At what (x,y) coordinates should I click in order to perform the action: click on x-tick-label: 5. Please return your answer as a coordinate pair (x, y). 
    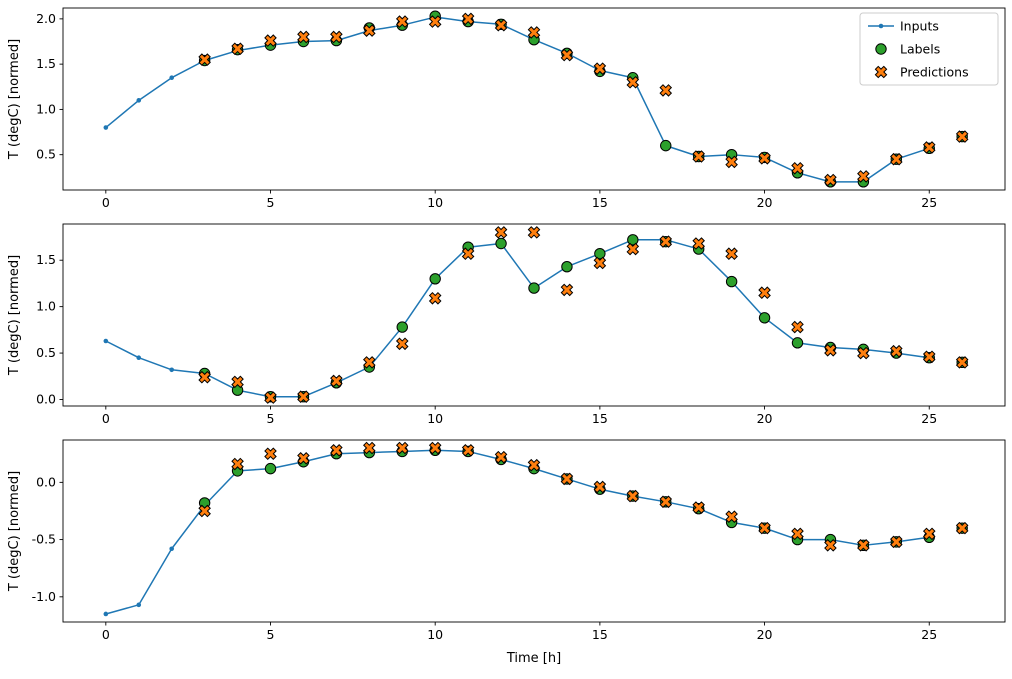
    Looking at the image, I should click on (271, 634).